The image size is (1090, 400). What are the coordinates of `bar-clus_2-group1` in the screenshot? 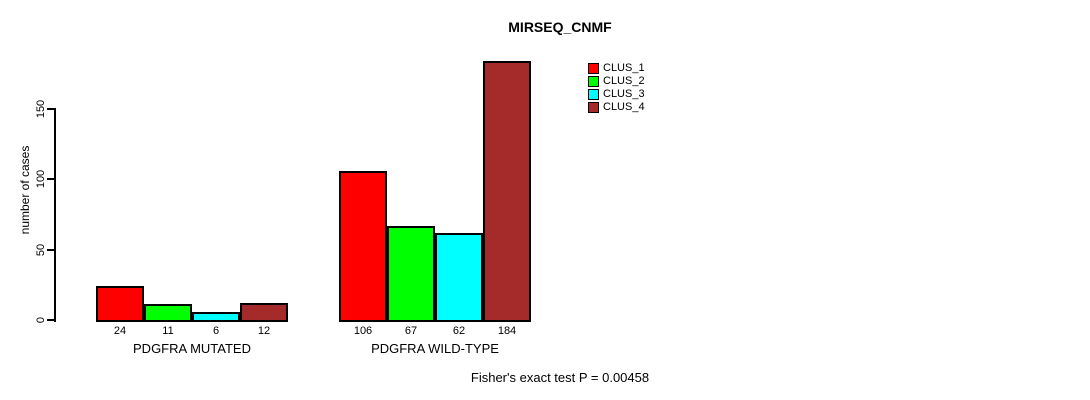 It's located at (168, 313).